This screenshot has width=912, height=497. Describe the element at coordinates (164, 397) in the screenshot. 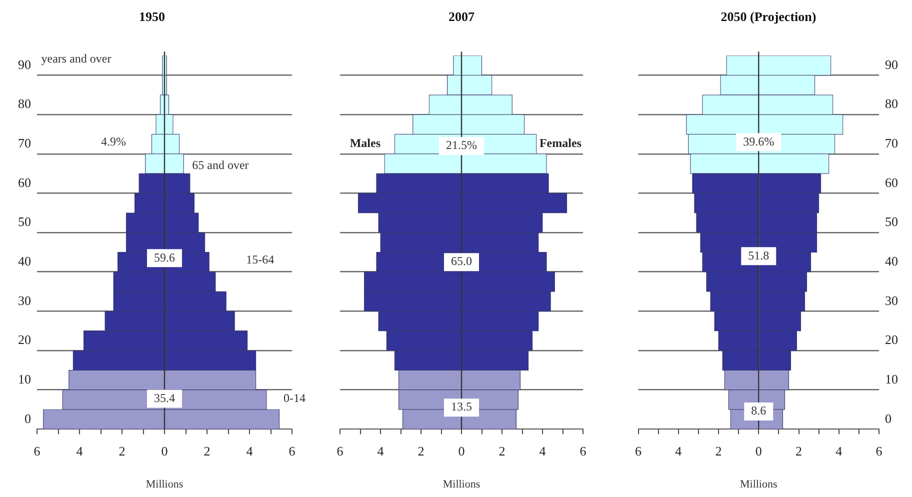

I see `annotation: 35.4` at that location.